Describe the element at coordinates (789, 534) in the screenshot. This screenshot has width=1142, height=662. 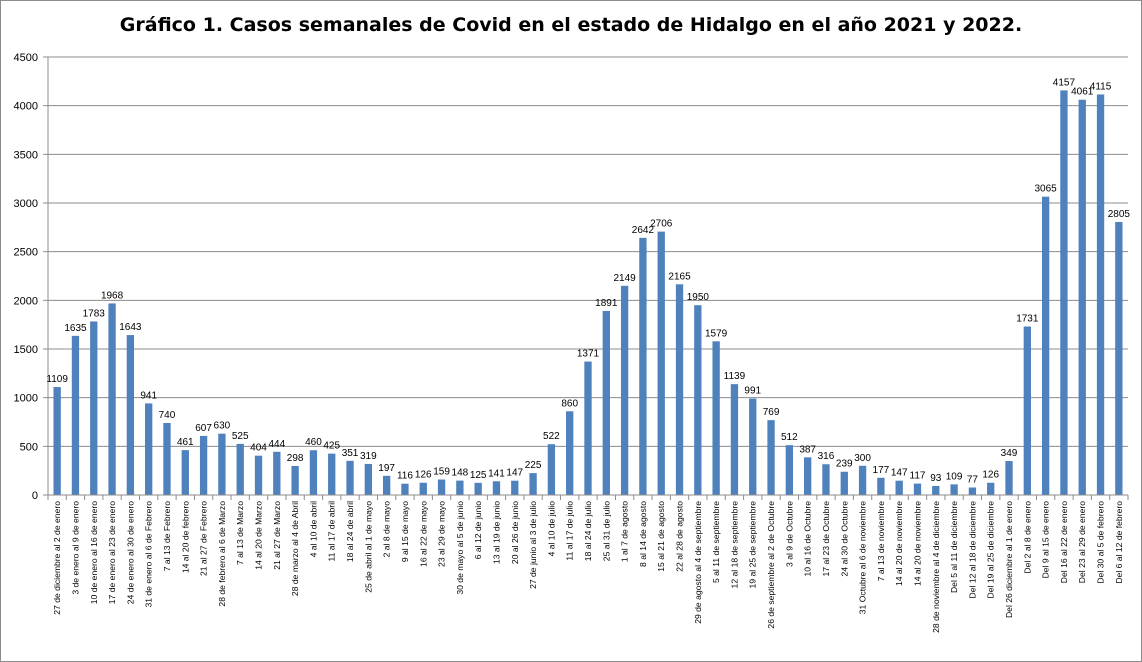
I see `x-tick-label: 3 al 9 de Octubre` at that location.